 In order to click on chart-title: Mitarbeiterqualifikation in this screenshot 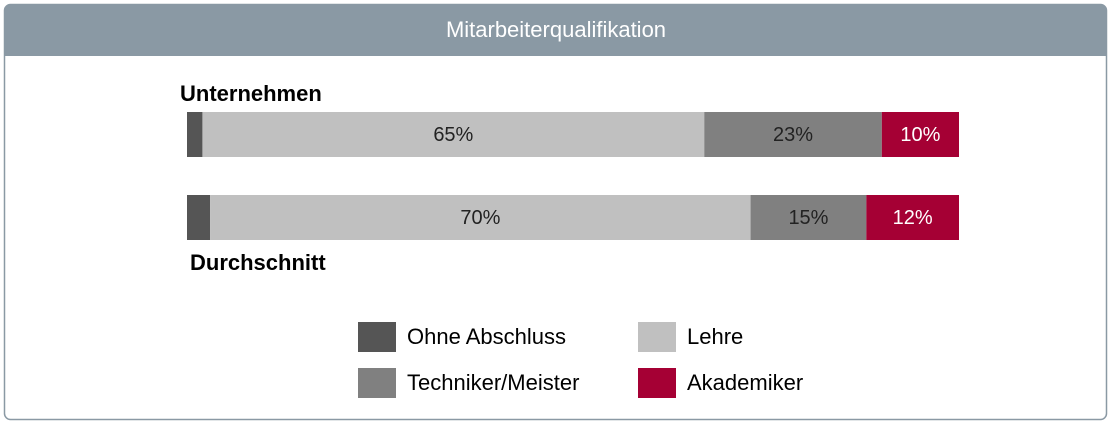, I will do `click(556, 29)`.